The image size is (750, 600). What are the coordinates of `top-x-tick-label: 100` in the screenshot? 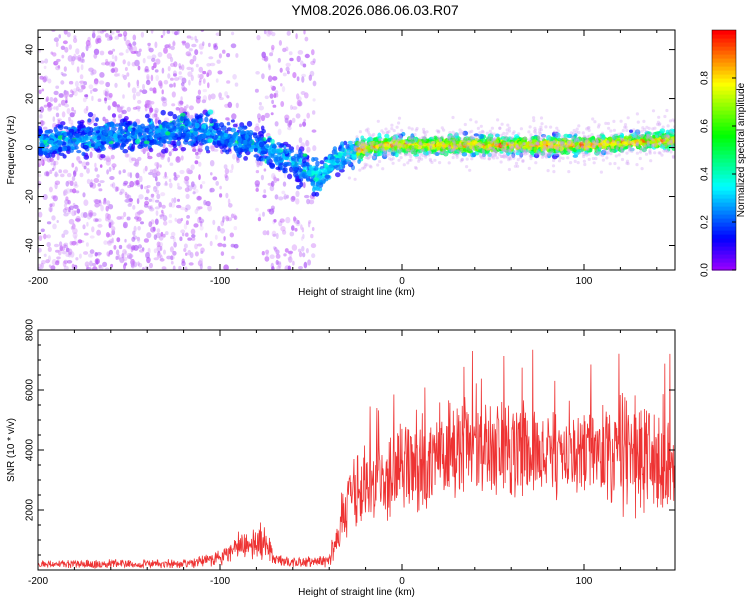 It's located at (584, 281).